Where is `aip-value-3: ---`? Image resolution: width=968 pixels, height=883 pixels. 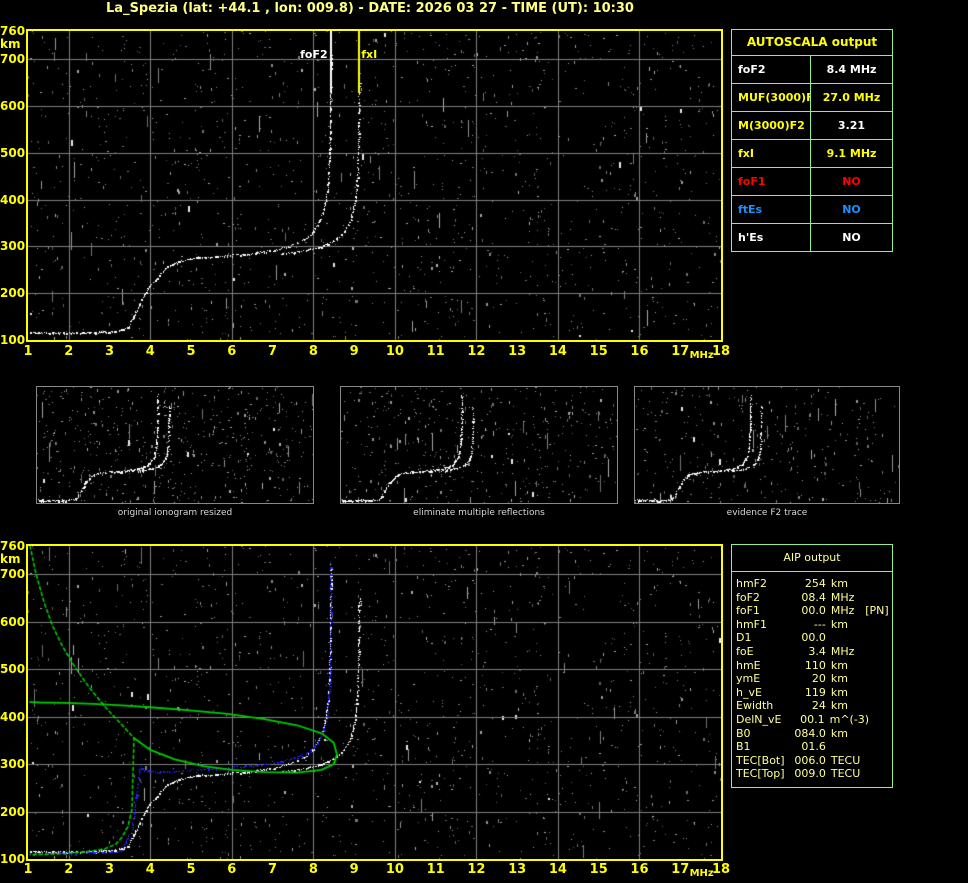
aip-value-3: --- is located at coordinates (819, 624).